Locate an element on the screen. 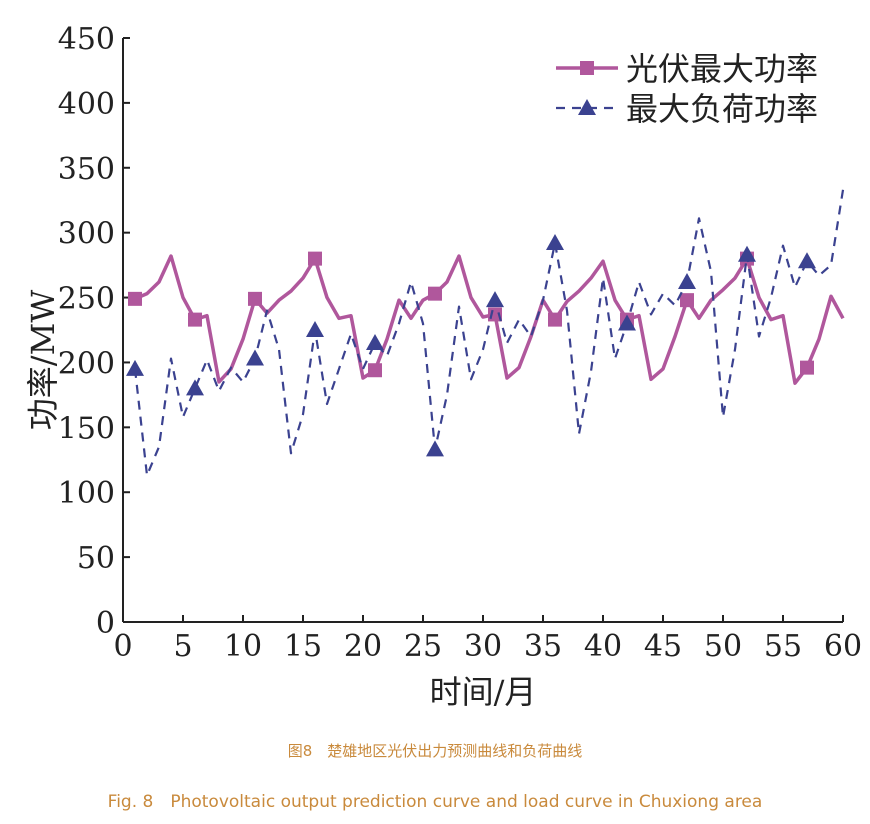 Image resolution: width=870 pixels, height=824 pixels. y-tick-label: 250 is located at coordinates (86, 299).